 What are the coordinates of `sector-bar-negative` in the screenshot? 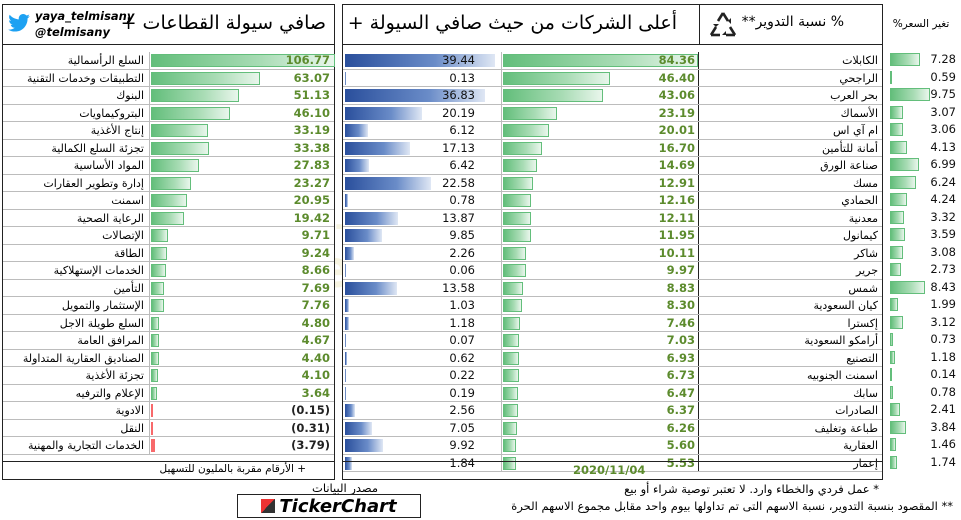 It's located at (153, 445).